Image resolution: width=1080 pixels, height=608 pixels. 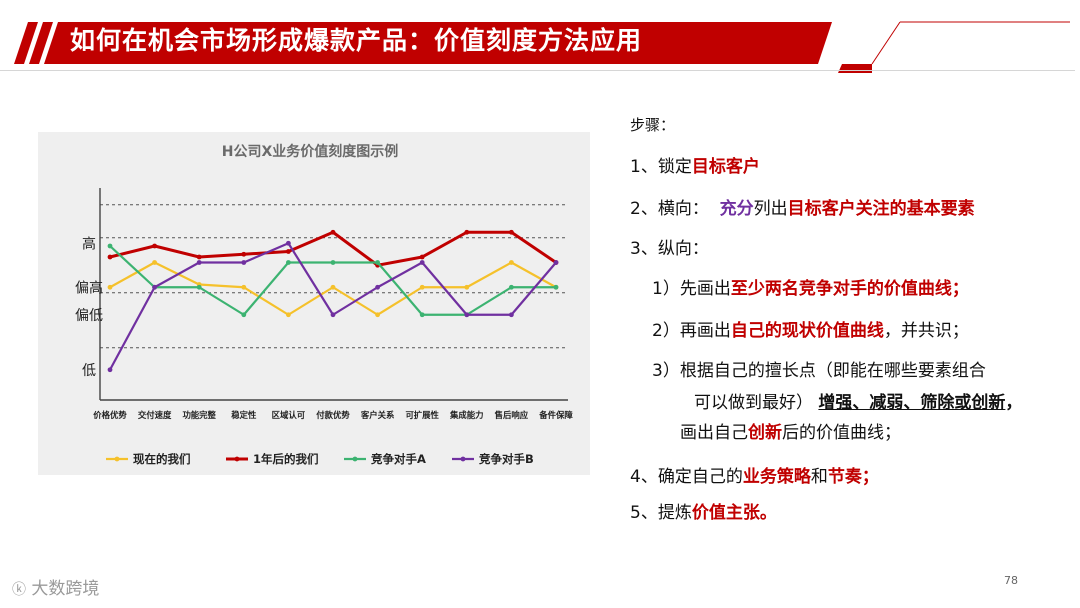 I want to click on y-tick-label: 偏低, so click(x=89, y=316).